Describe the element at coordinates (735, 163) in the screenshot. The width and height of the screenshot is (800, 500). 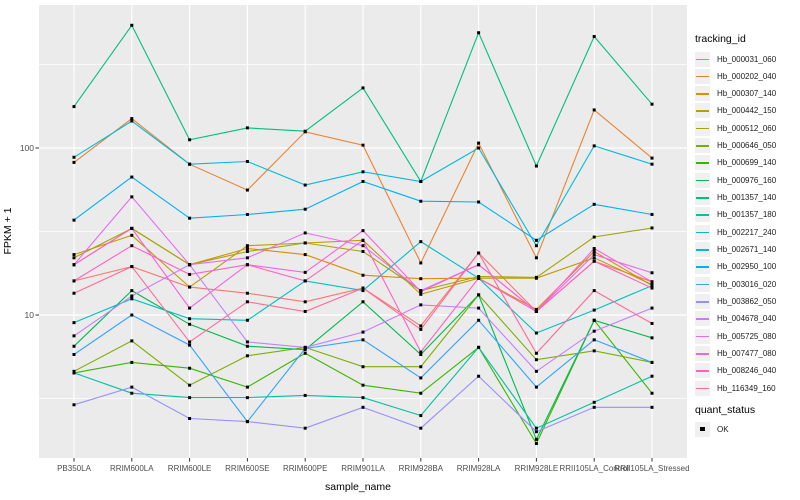
I see `legend-item: Hb_000699_140` at that location.